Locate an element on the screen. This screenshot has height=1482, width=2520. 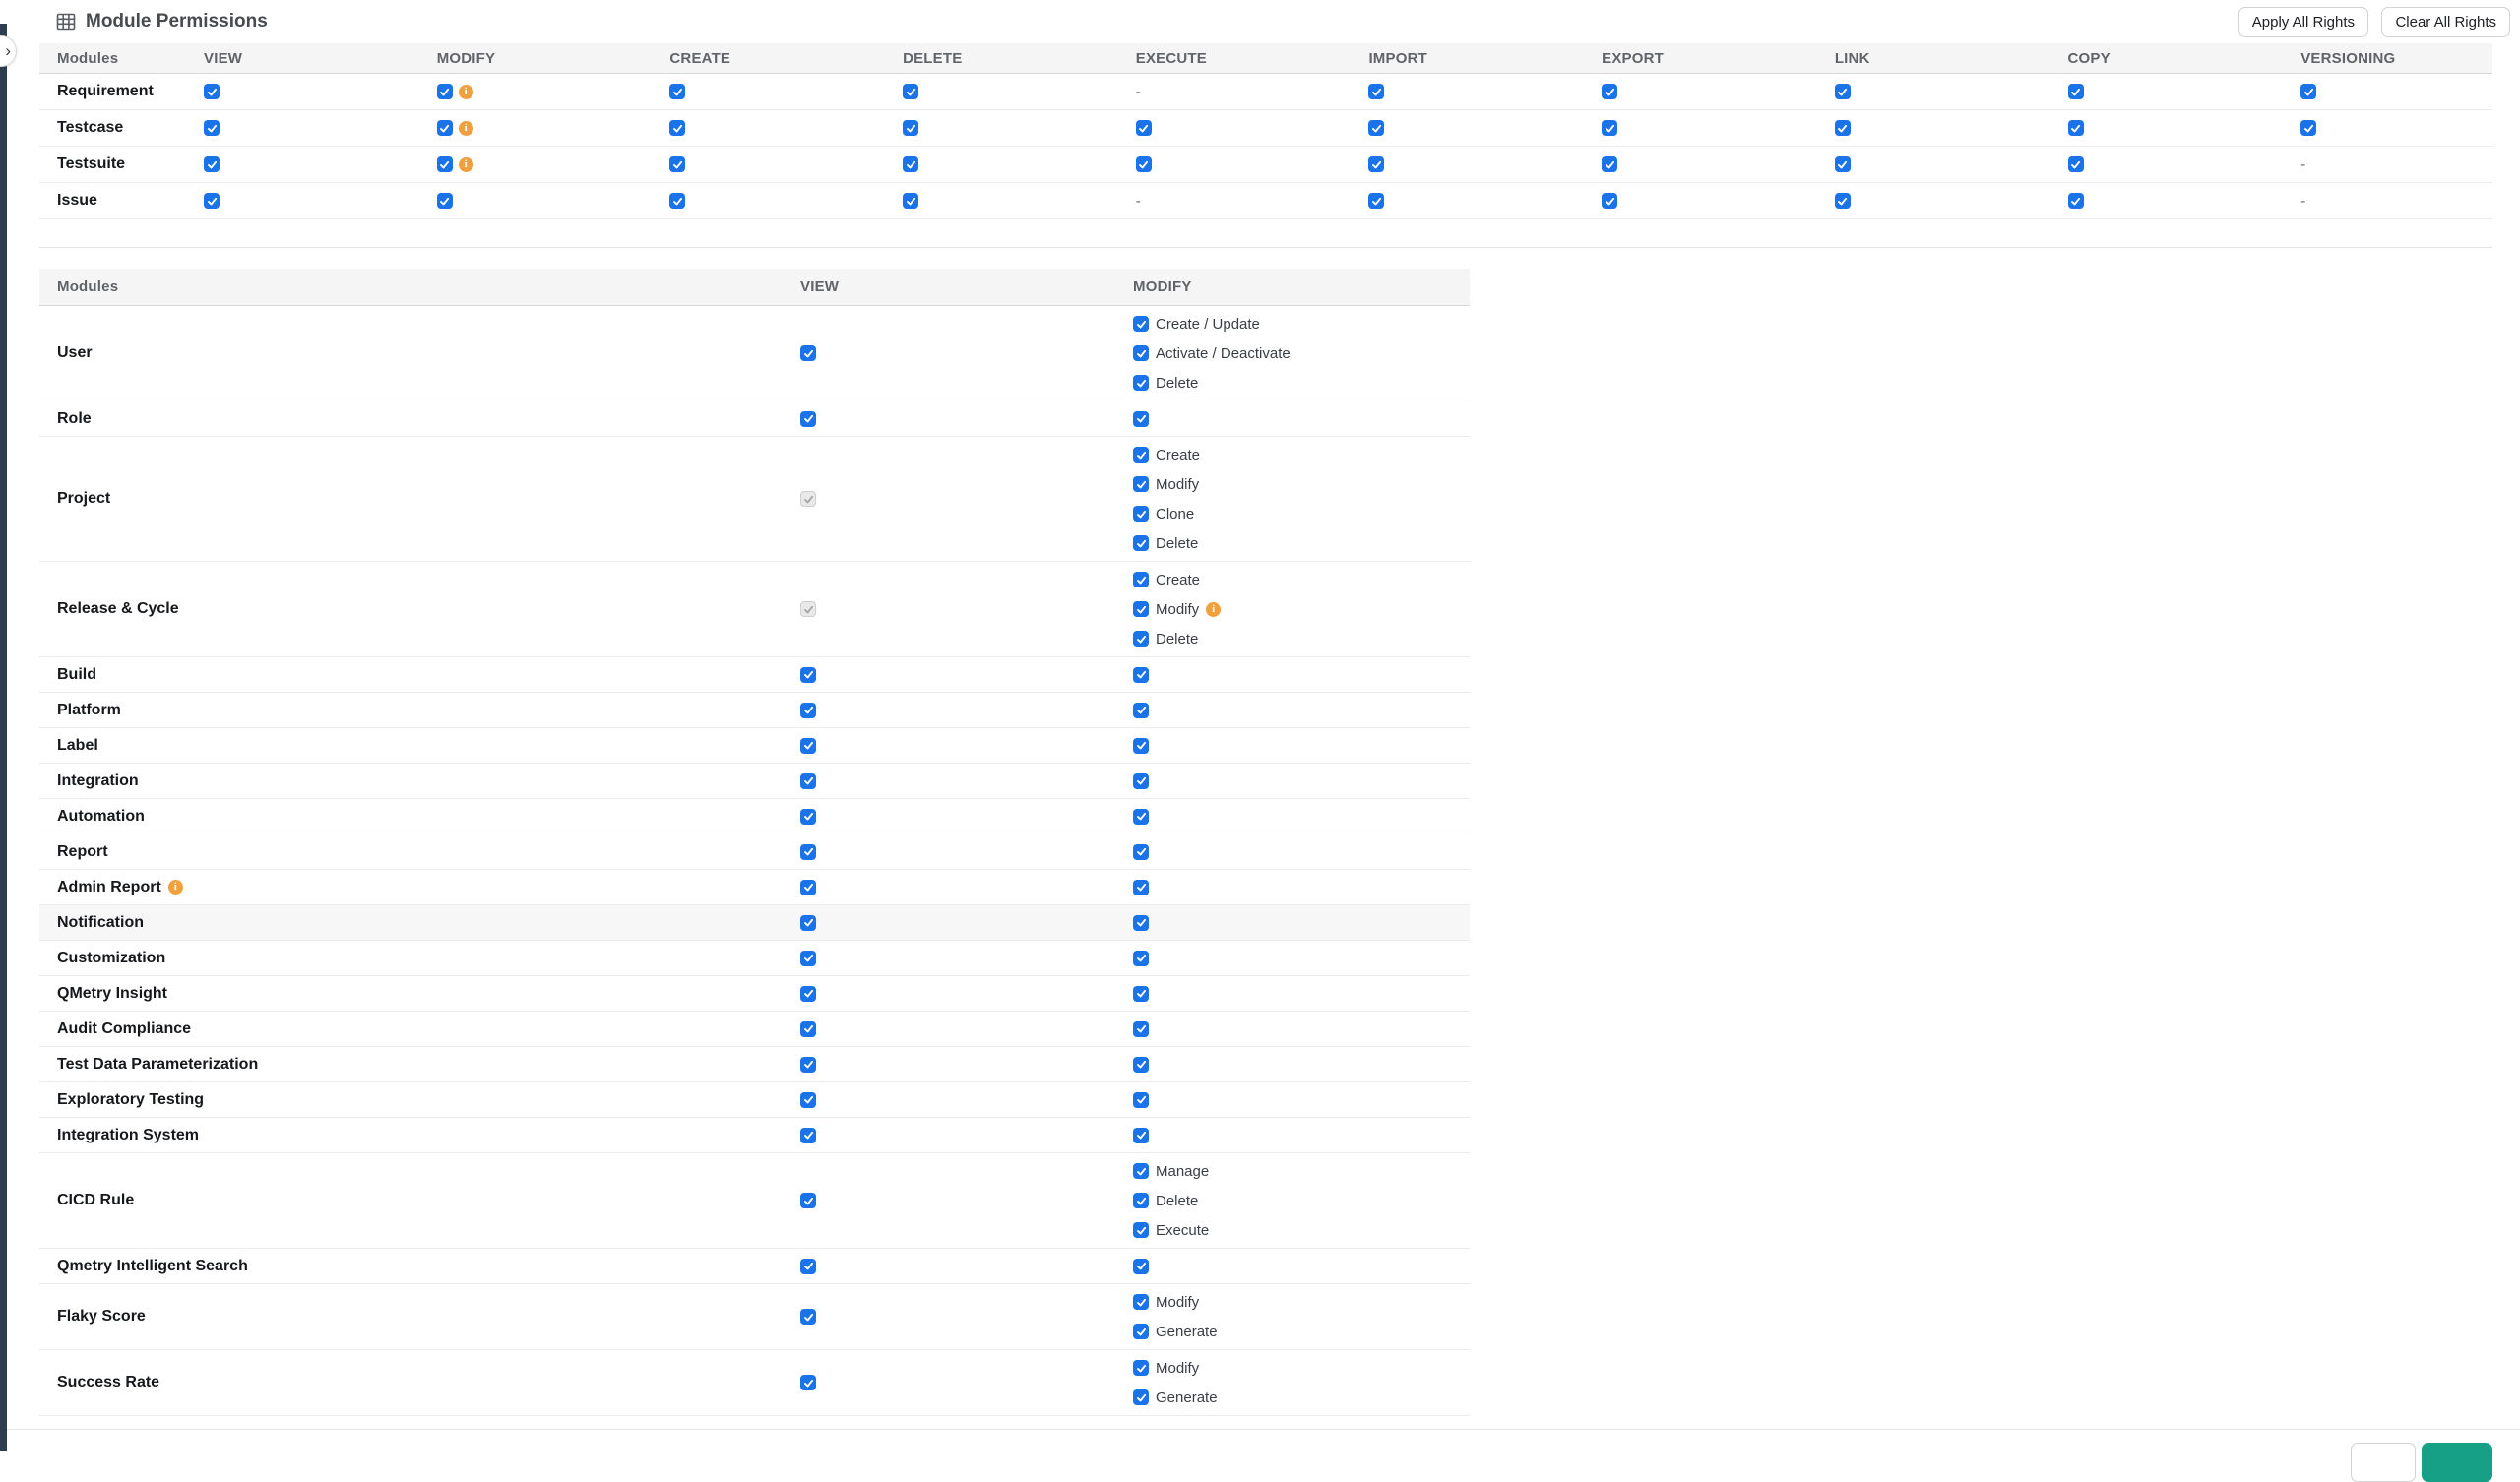
footer-save-button is located at coordinates (2457, 1462).